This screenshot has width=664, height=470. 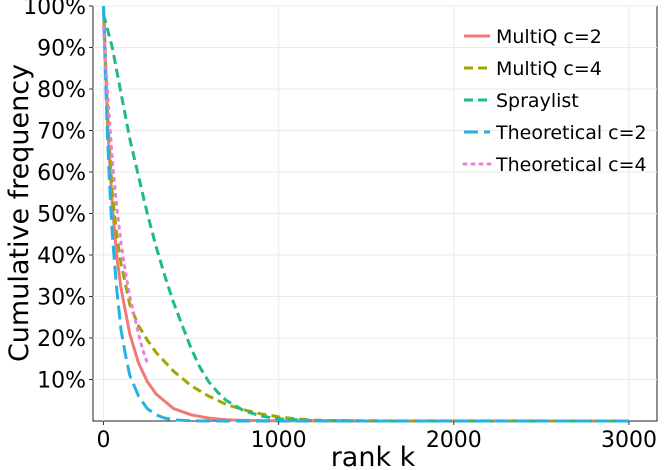 I want to click on legend-label: MultiQ c=2, so click(x=549, y=37).